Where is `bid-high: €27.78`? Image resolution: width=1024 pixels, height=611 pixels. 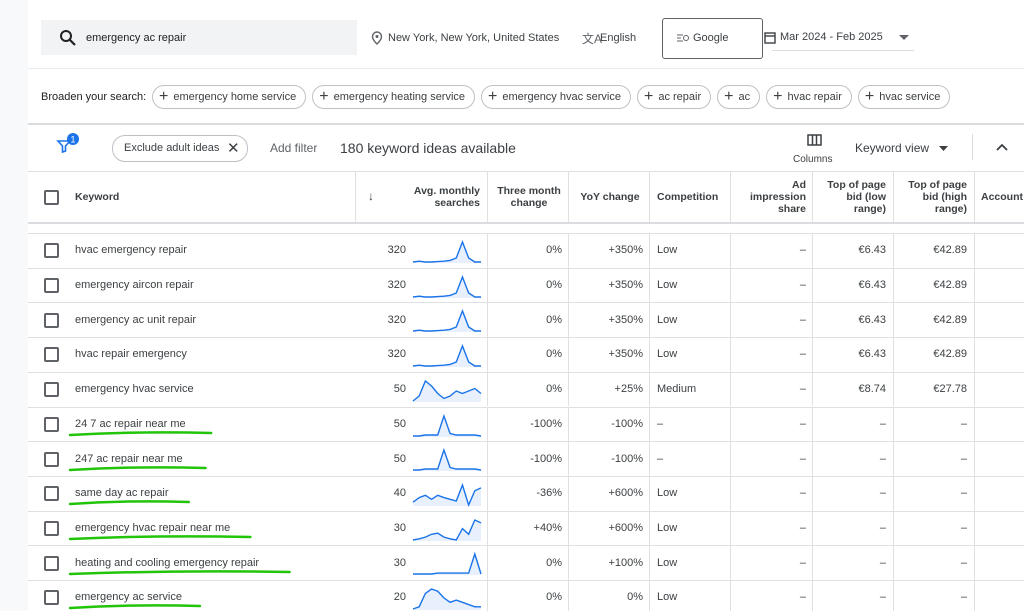 bid-high: €27.78 is located at coordinates (927, 389).